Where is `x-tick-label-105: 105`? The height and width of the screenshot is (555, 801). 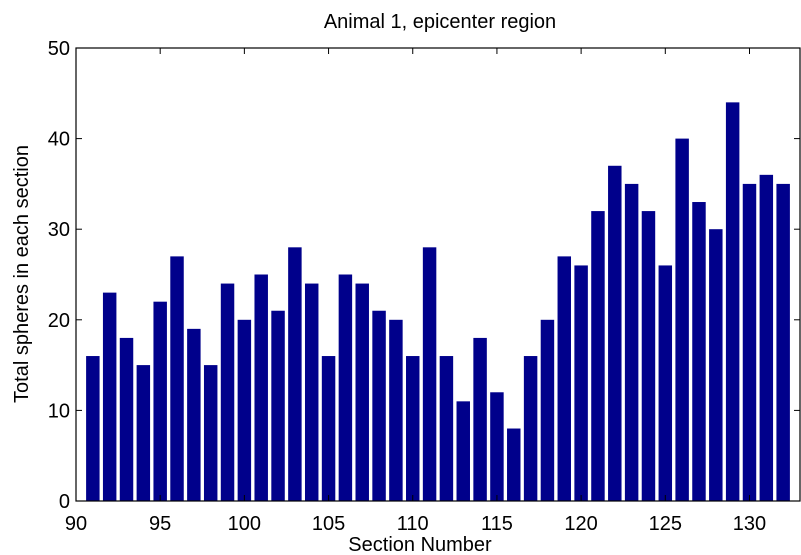
x-tick-label-105: 105 is located at coordinates (328, 524).